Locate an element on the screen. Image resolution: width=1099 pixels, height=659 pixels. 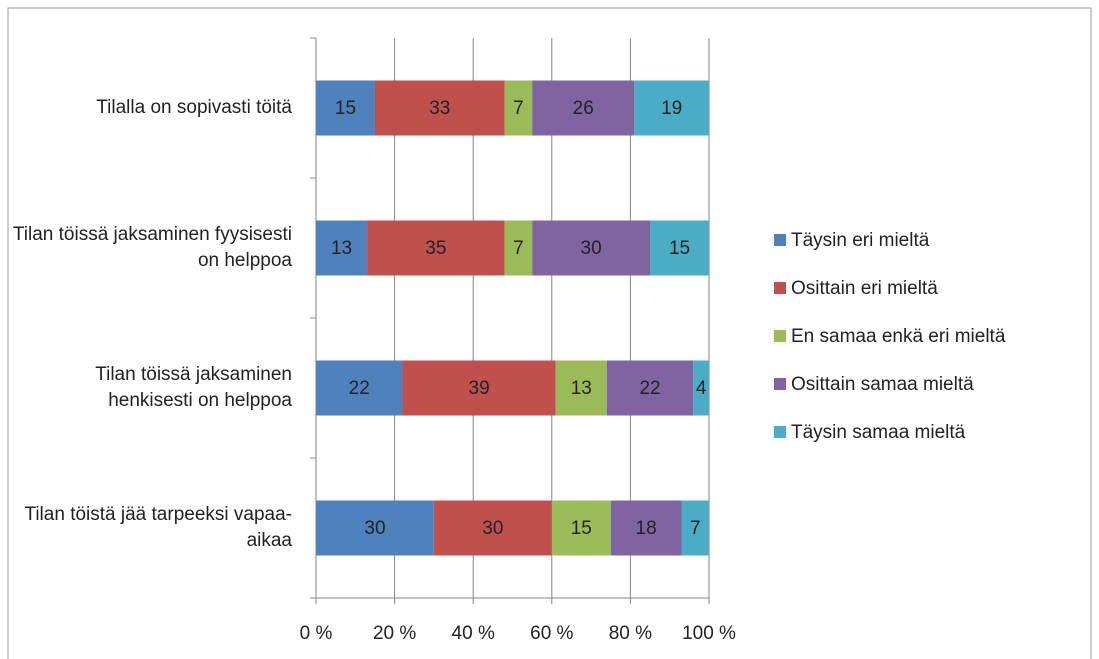
x-tick-label: 20 % is located at coordinates (394, 633).